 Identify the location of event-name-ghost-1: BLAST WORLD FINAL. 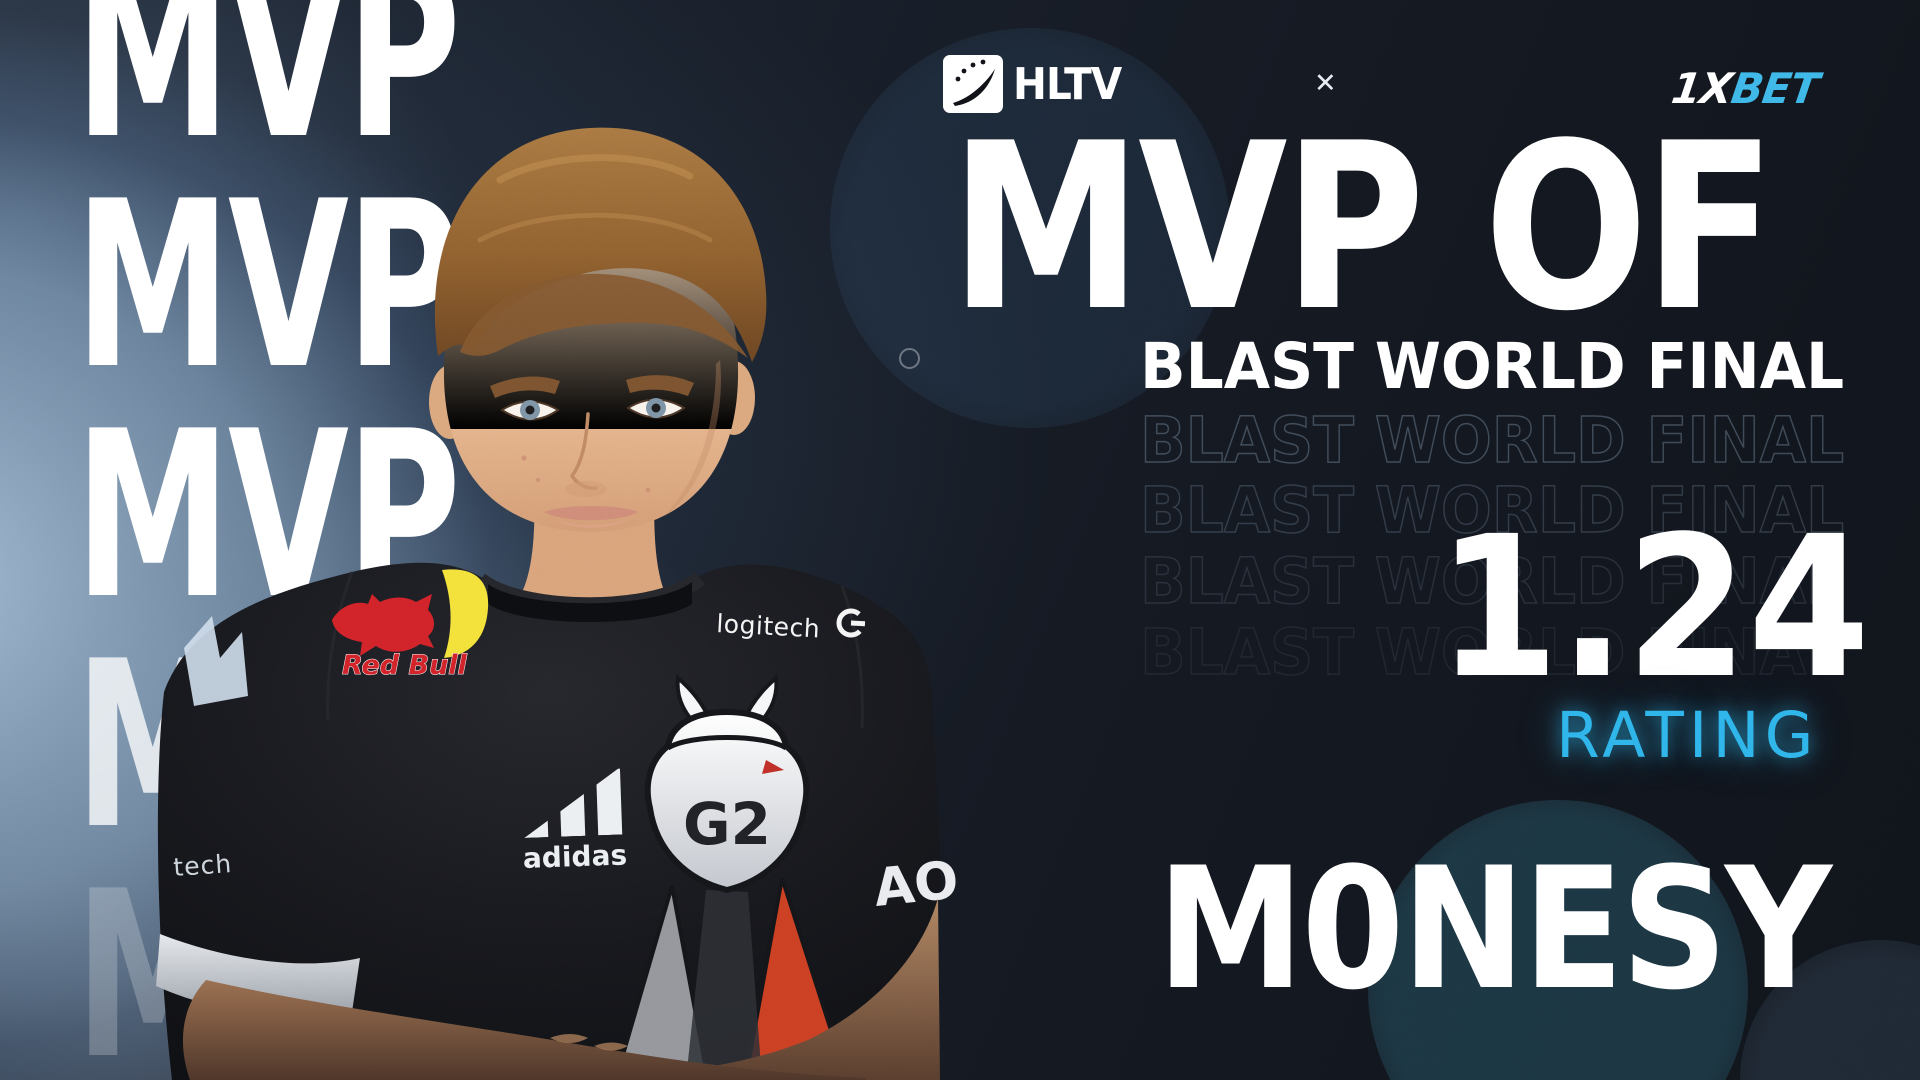
(1492, 440).